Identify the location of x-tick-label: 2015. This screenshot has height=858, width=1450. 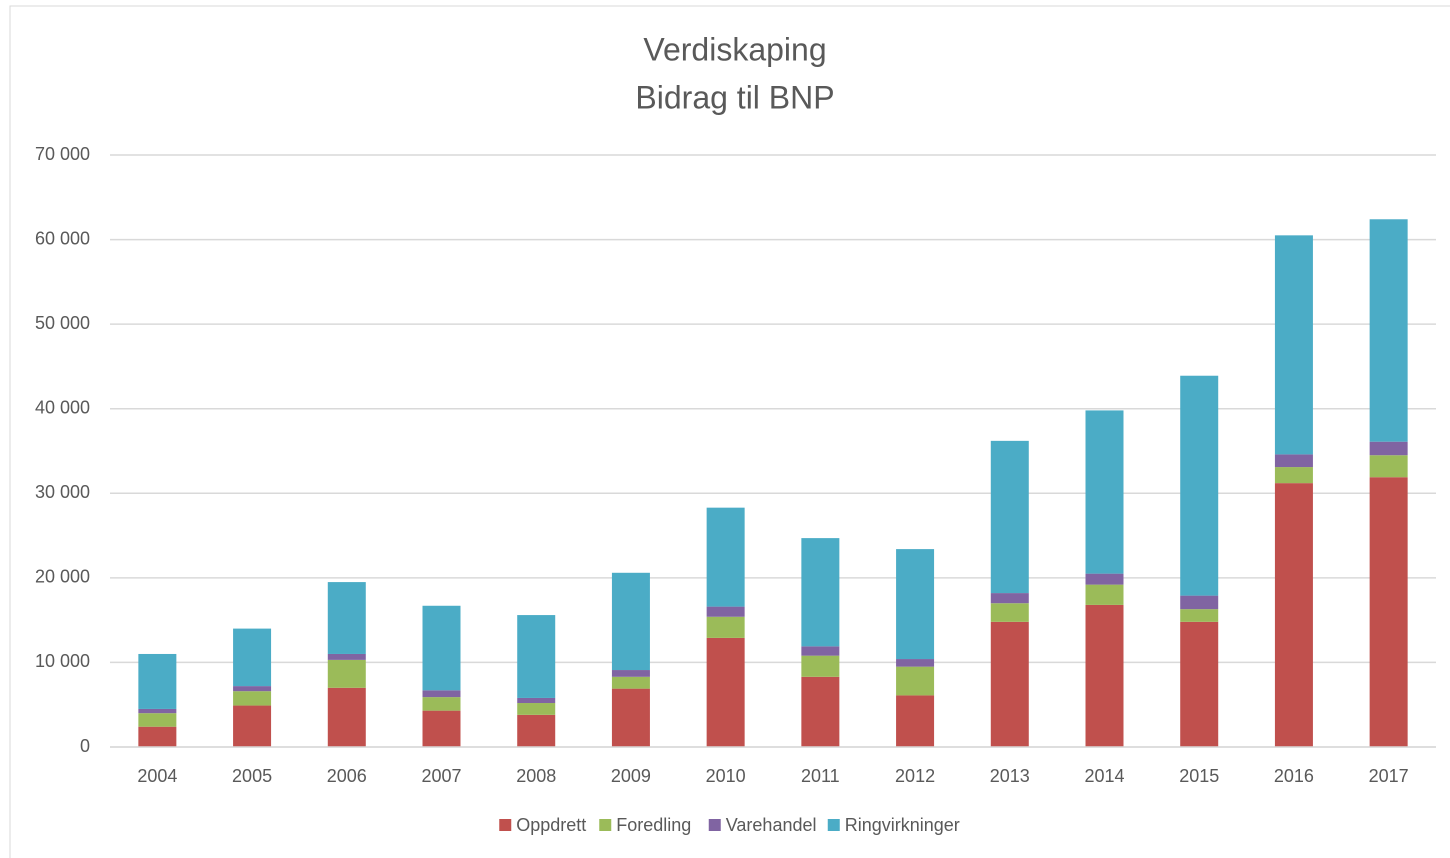
(1199, 776).